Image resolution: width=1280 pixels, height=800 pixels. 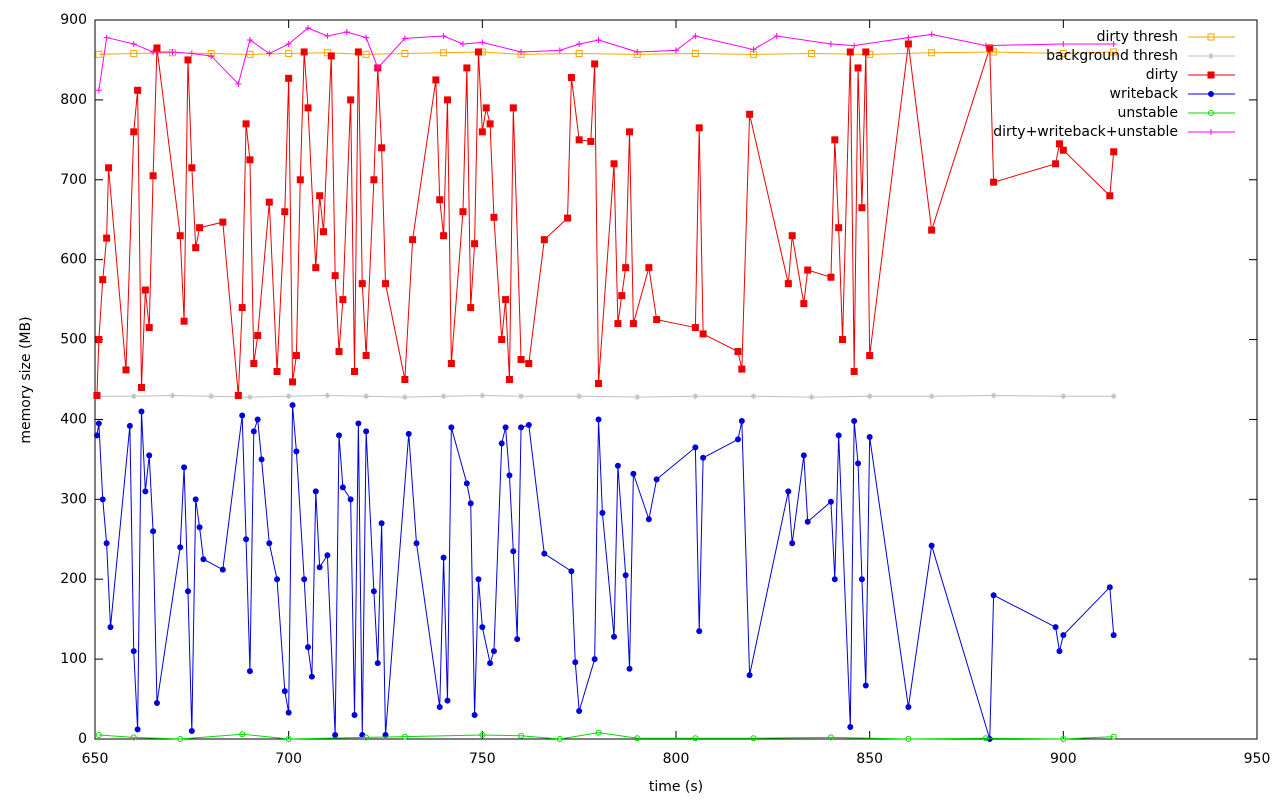 What do you see at coordinates (73, 579) in the screenshot?
I see `y-tick-label: 200` at bounding box center [73, 579].